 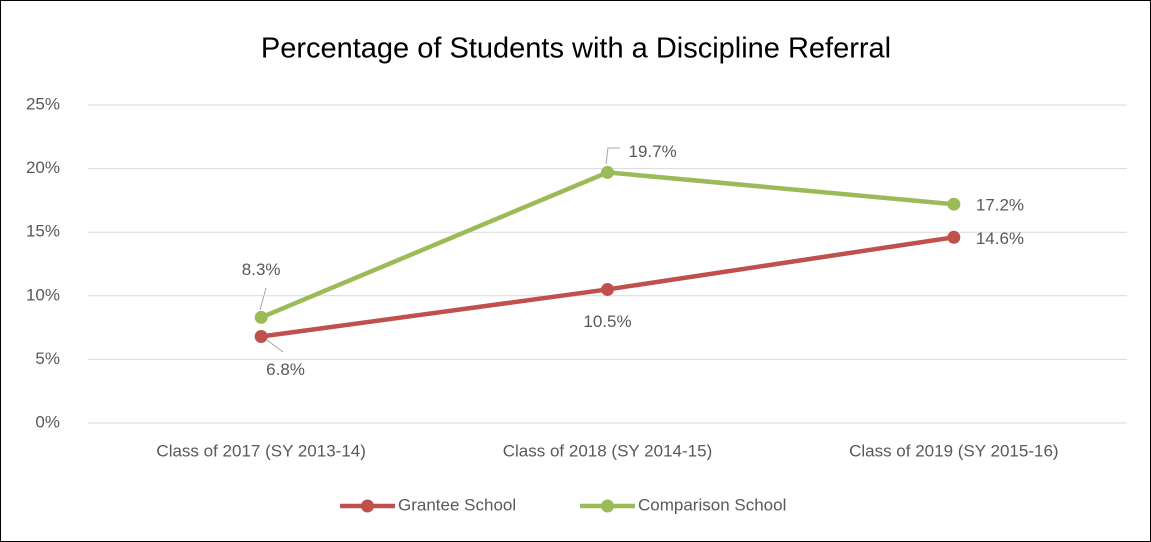 I want to click on y-tick-label: 10%, so click(x=43, y=294).